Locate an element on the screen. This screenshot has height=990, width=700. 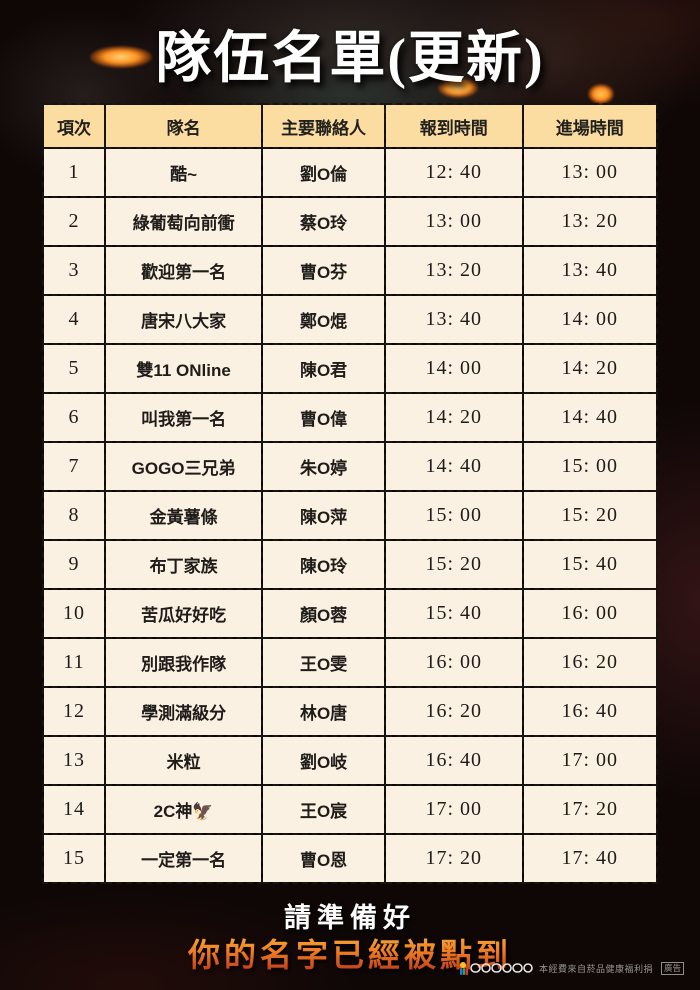
cell-checkin-time: 14: 00 is located at coordinates (453, 368).